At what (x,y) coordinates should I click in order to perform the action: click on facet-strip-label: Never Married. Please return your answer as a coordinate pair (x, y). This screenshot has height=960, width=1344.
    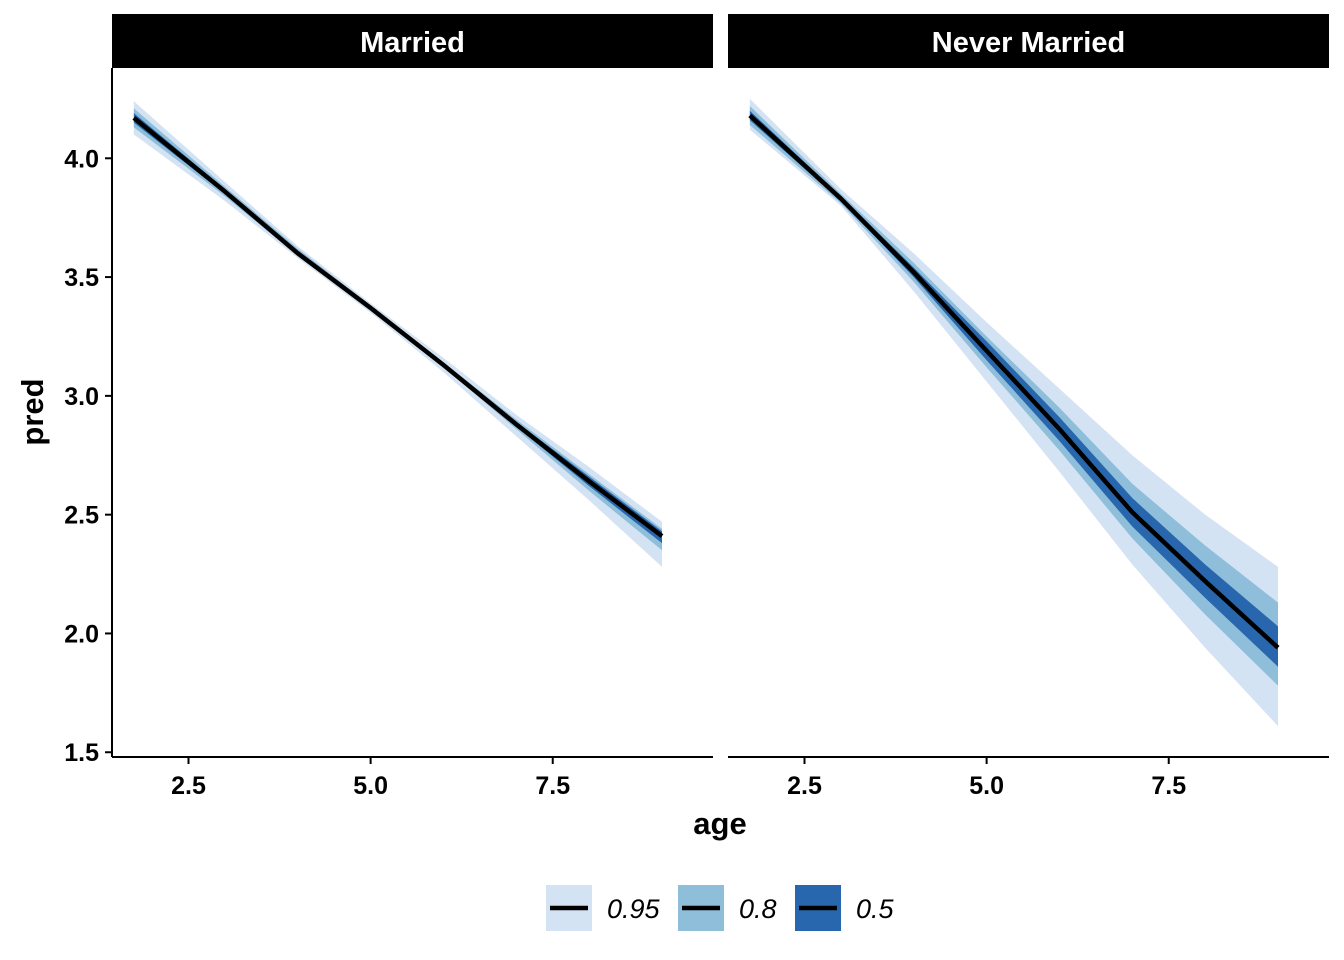
    Looking at the image, I should click on (1028, 43).